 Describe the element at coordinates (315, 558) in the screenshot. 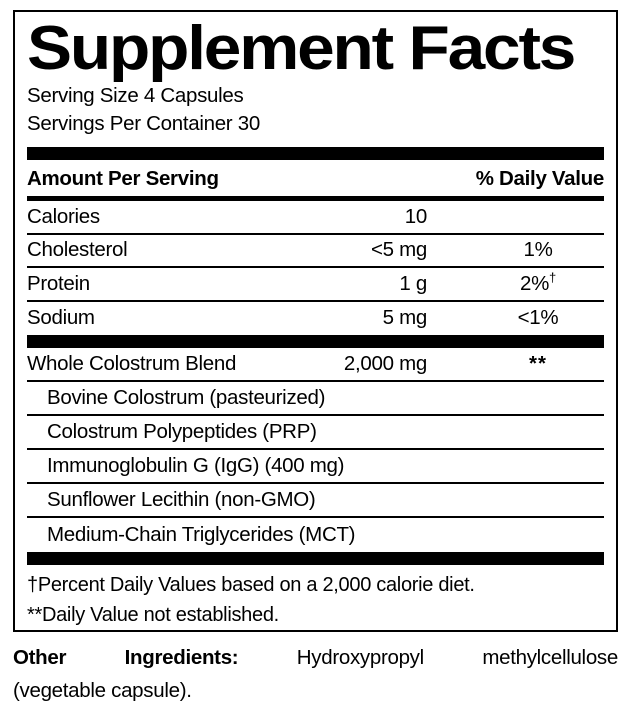

I see `divider-thick-bottom` at that location.